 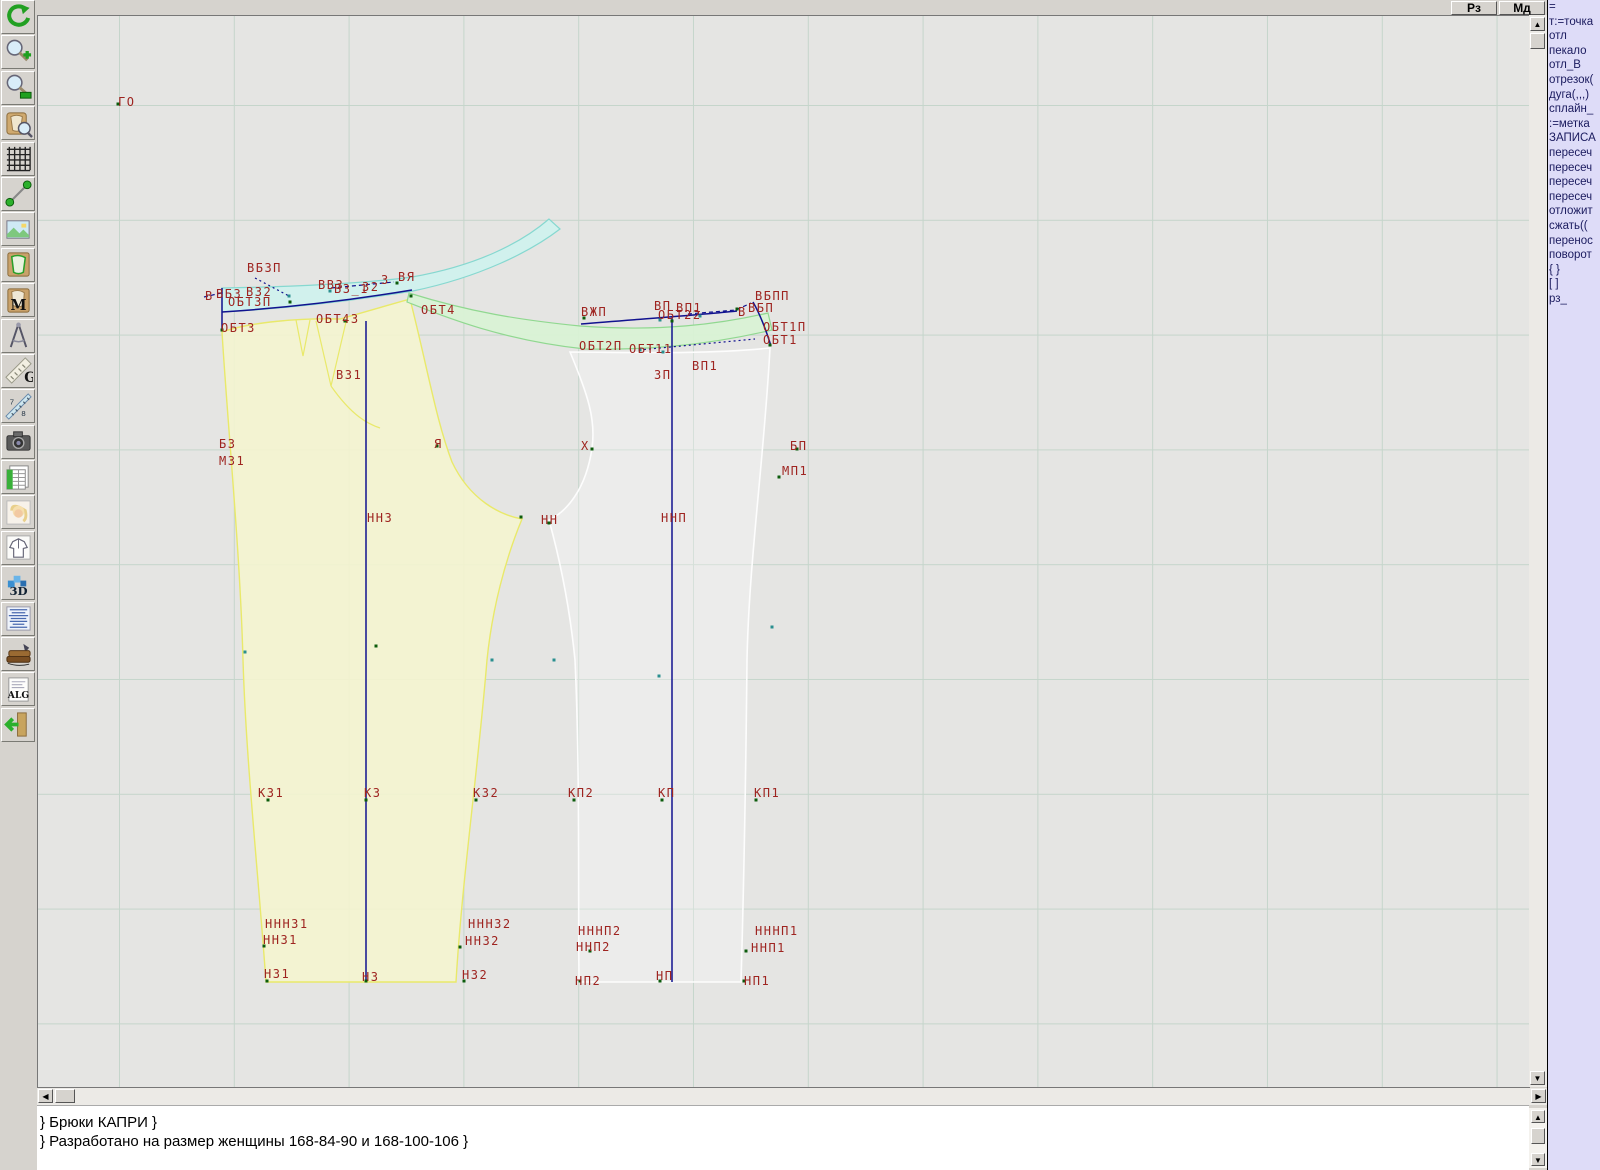 What do you see at coordinates (1569, 123) in the screenshot?
I see `command-line: :=метка` at bounding box center [1569, 123].